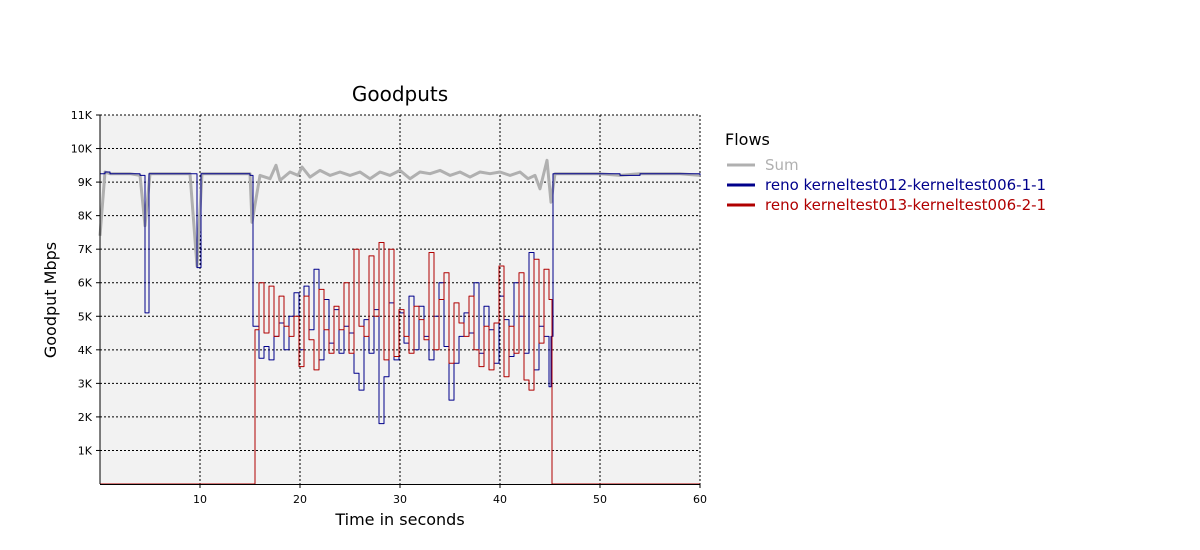 The height and width of the screenshot is (550, 1200). I want to click on legend-label-0: Sum, so click(782, 165).